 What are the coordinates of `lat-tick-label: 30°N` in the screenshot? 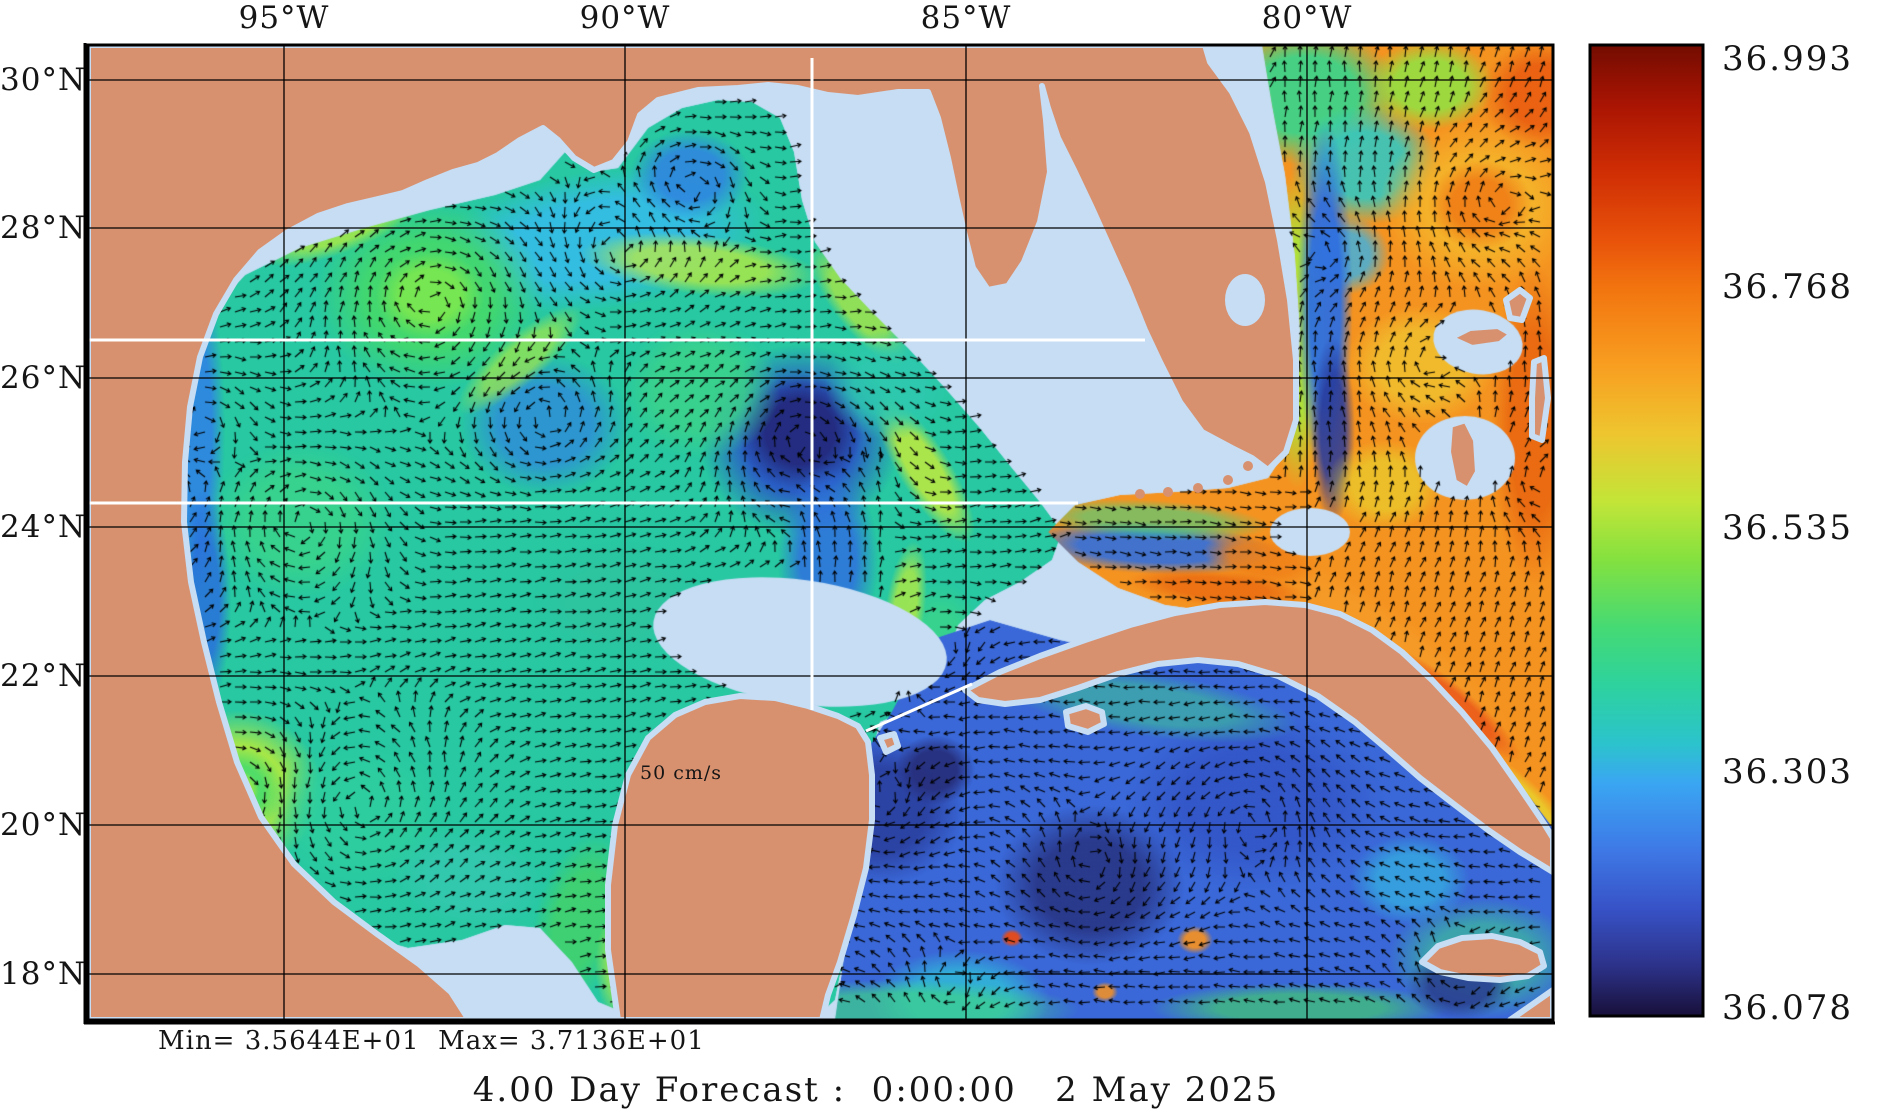 It's located at (43, 80).